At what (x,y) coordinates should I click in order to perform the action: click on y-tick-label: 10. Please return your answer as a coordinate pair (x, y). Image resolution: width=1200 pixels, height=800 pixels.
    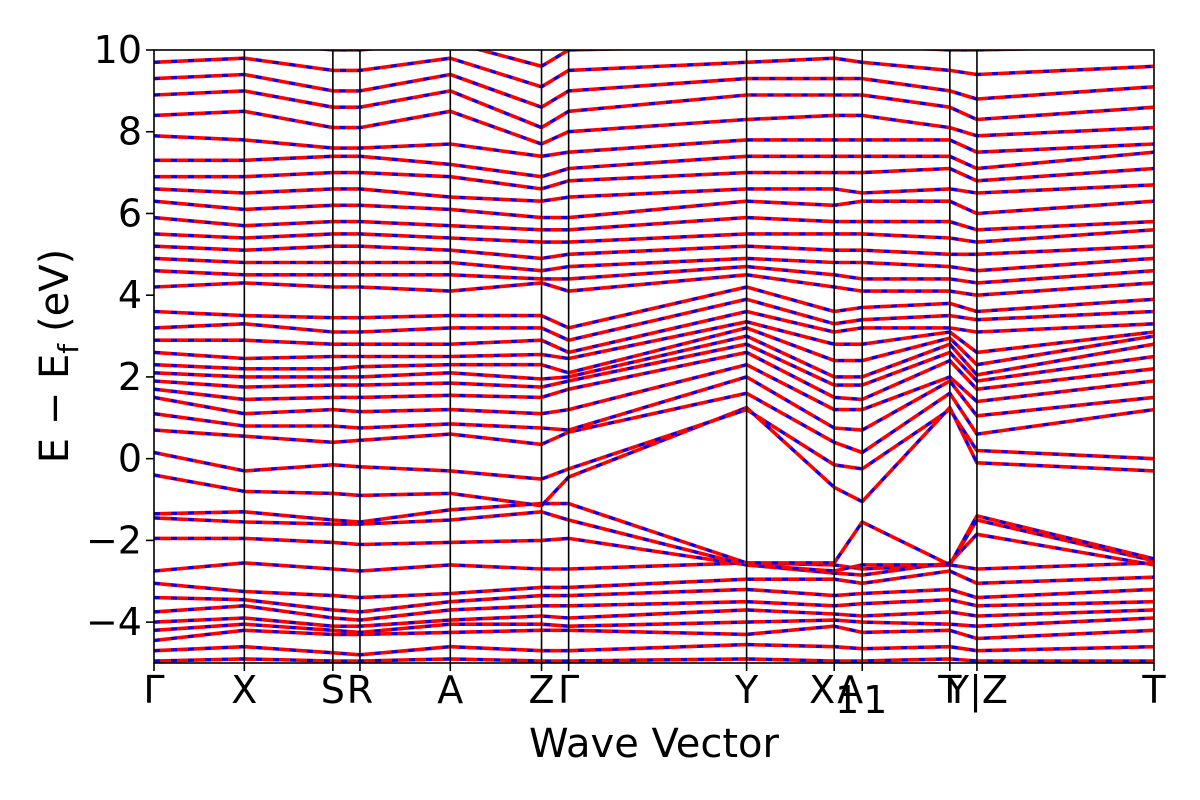
    Looking at the image, I should click on (118, 50).